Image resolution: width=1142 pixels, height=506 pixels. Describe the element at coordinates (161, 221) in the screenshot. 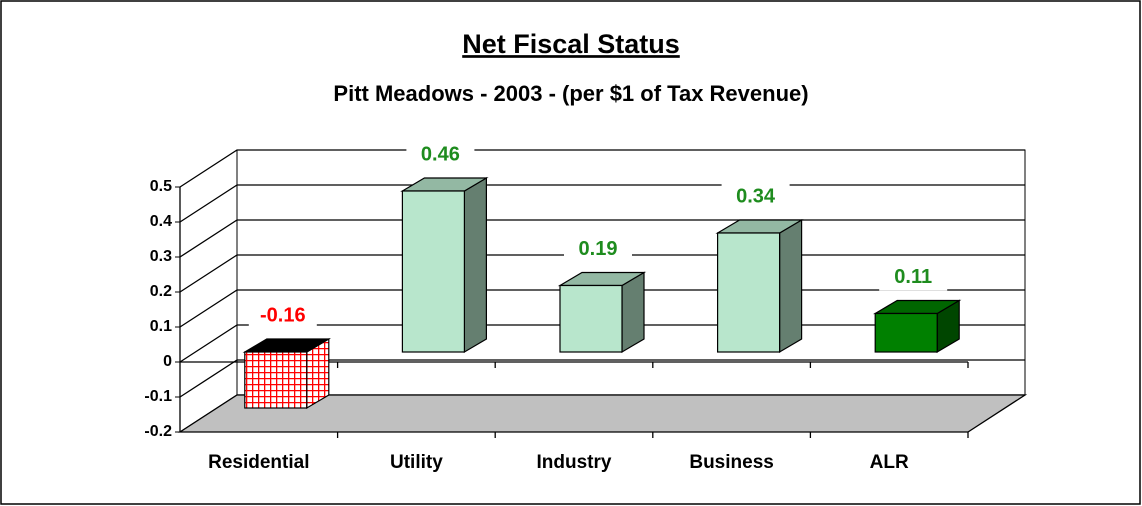

I see `y-tick-label: 0.4` at that location.